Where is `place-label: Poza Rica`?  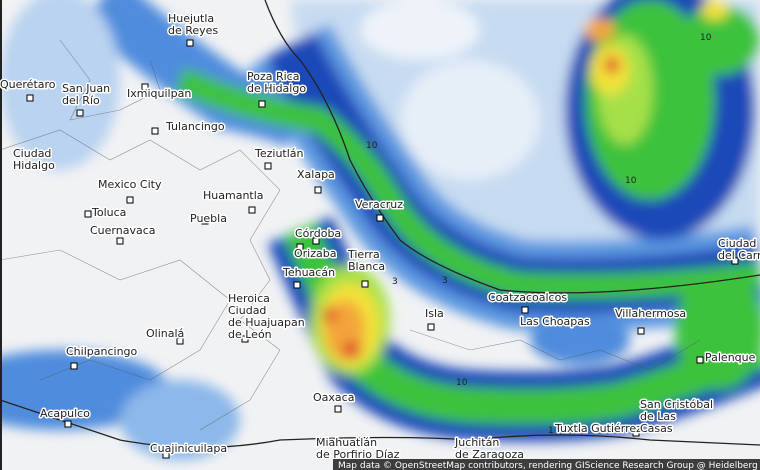
place-label: Poza Rica is located at coordinates (273, 76).